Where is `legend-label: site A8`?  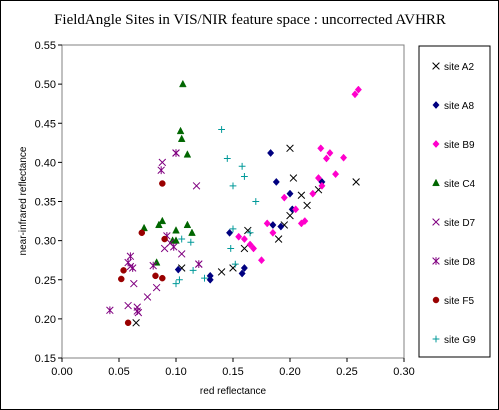
legend-label: site A8 is located at coordinates (459, 106).